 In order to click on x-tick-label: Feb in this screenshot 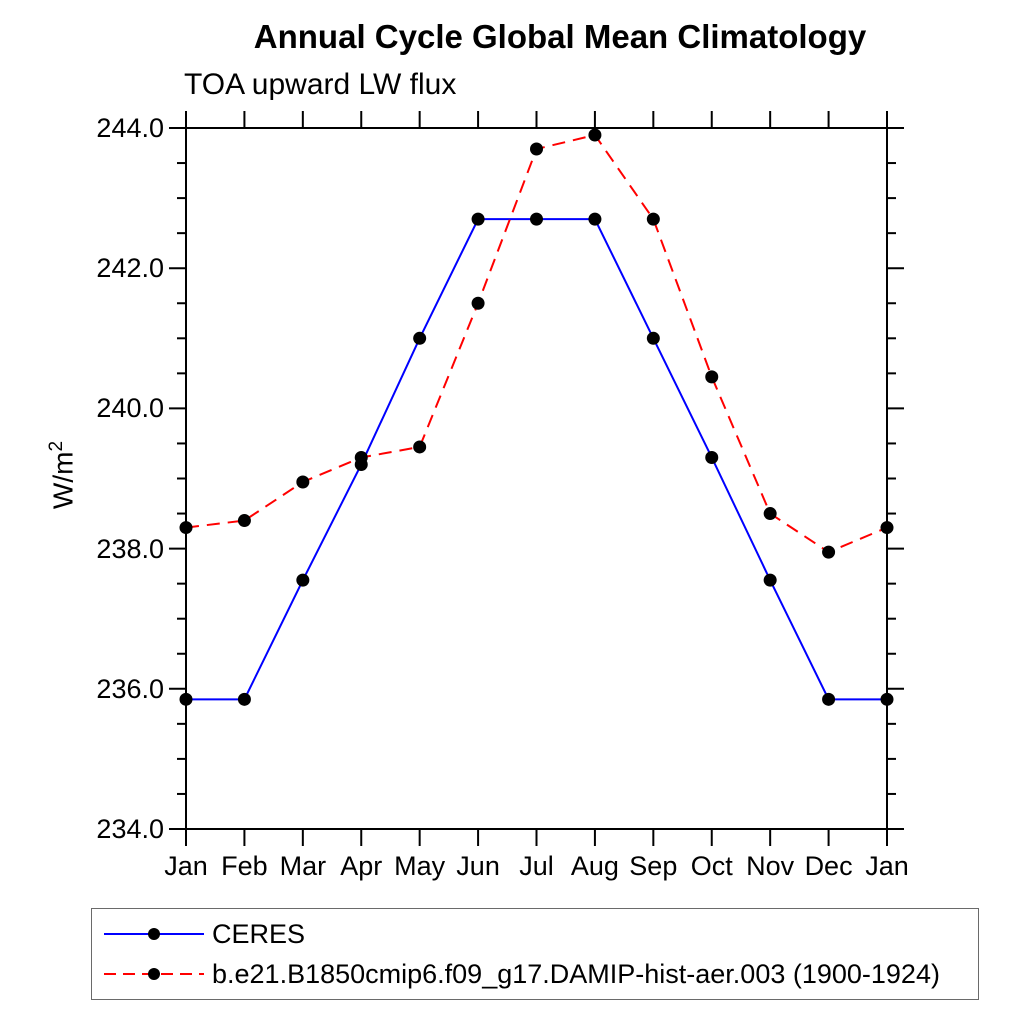, I will do `click(244, 866)`.